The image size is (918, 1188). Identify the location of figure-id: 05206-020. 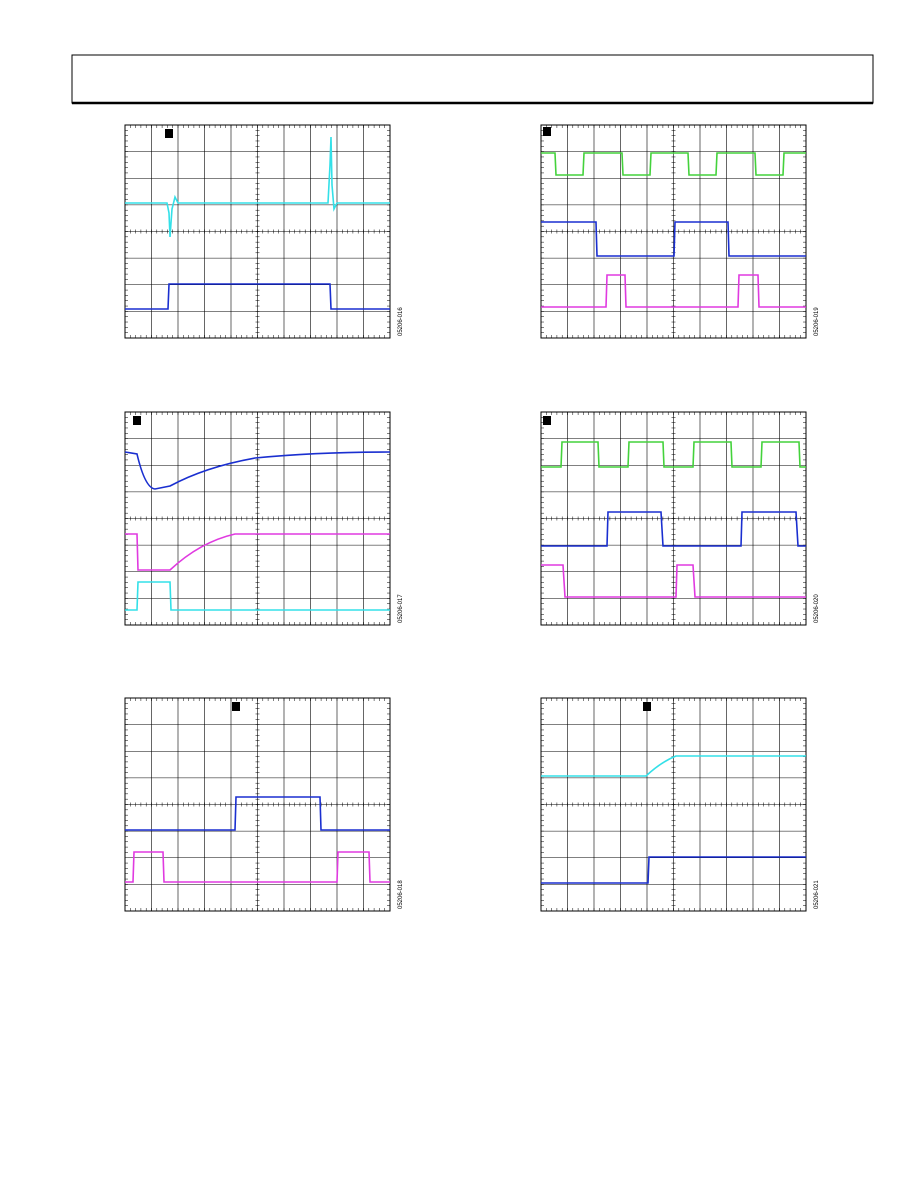
(817, 608).